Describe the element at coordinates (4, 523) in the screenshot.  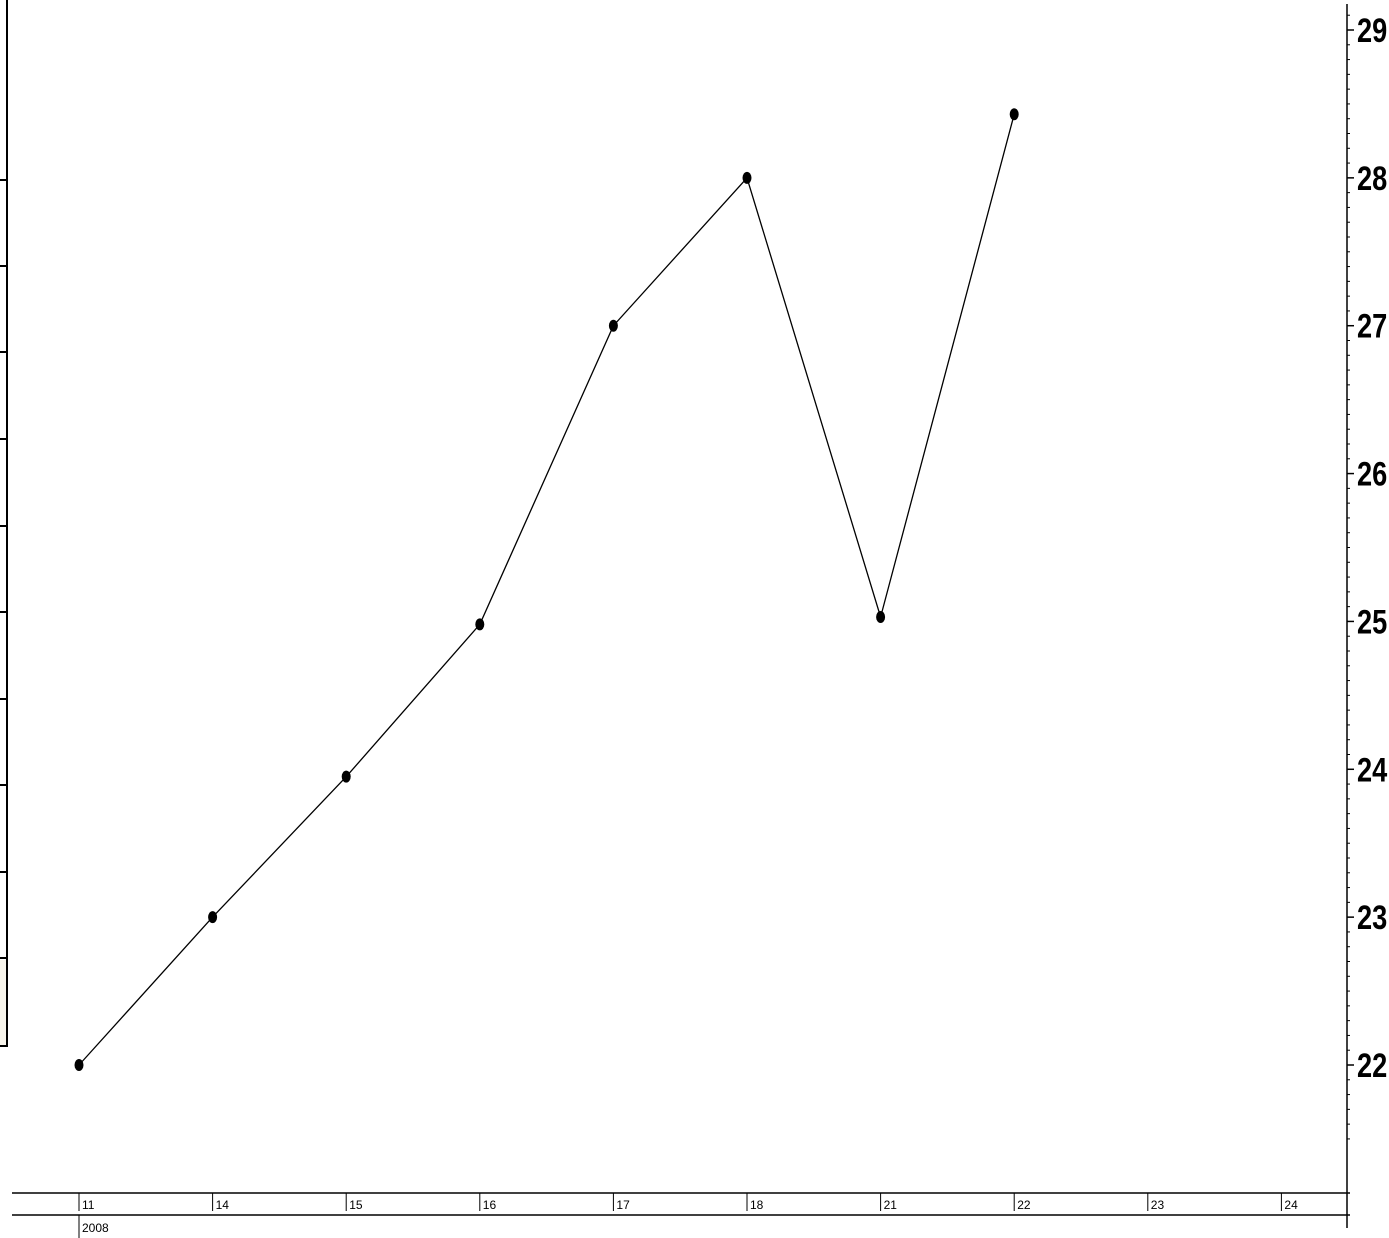
I see `left-panel-strip` at that location.